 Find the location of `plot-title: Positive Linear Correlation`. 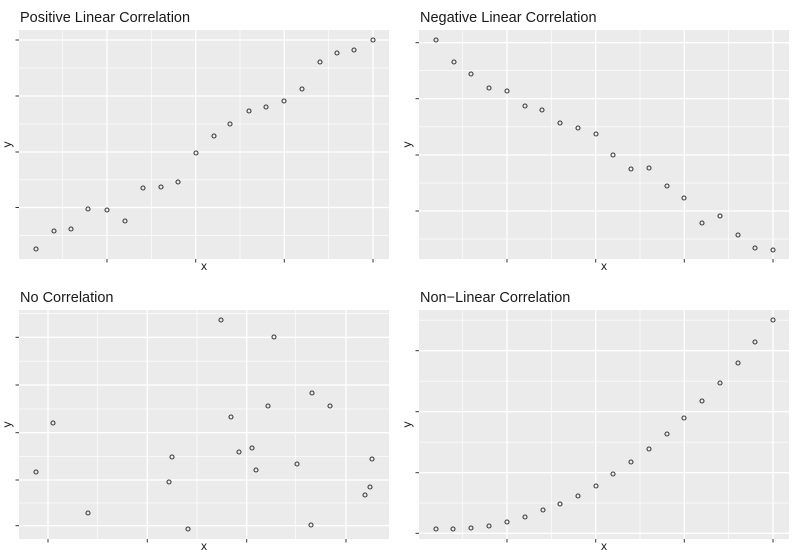

plot-title: Positive Linear Correlation is located at coordinates (105, 18).